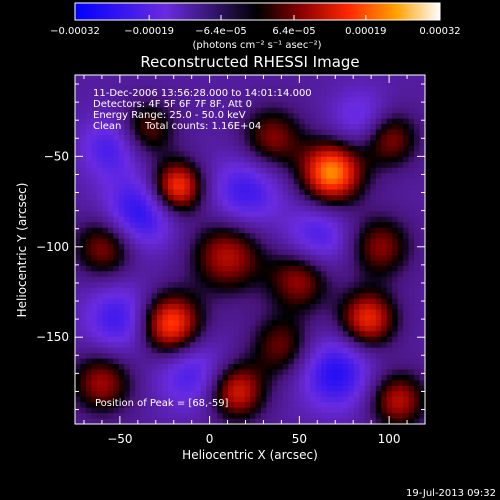  What do you see at coordinates (249, 62) in the screenshot?
I see `chart-title: Reconstructed RHESSI Image` at bounding box center [249, 62].